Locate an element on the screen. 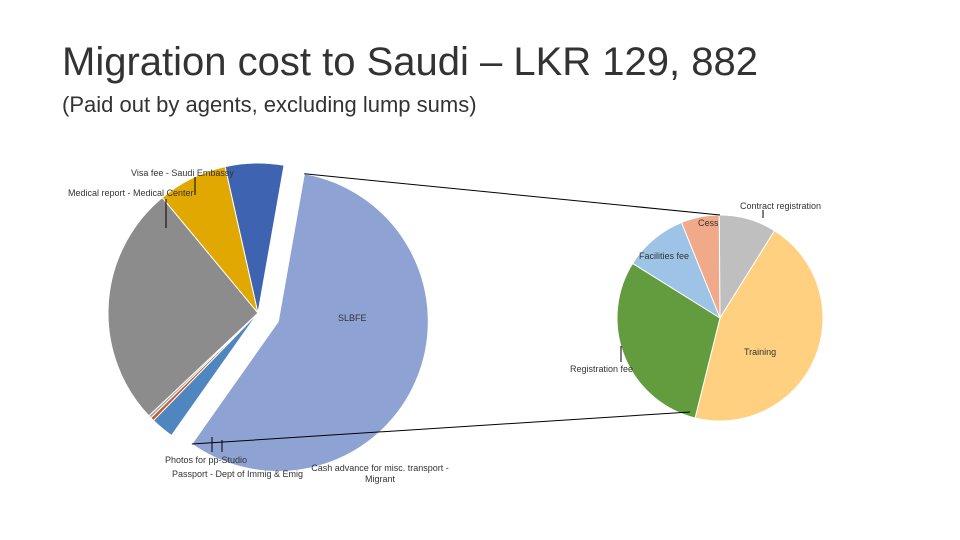 Image resolution: width=960 pixels, height=540 pixels. slice-label: SLBFE is located at coordinates (352, 318).